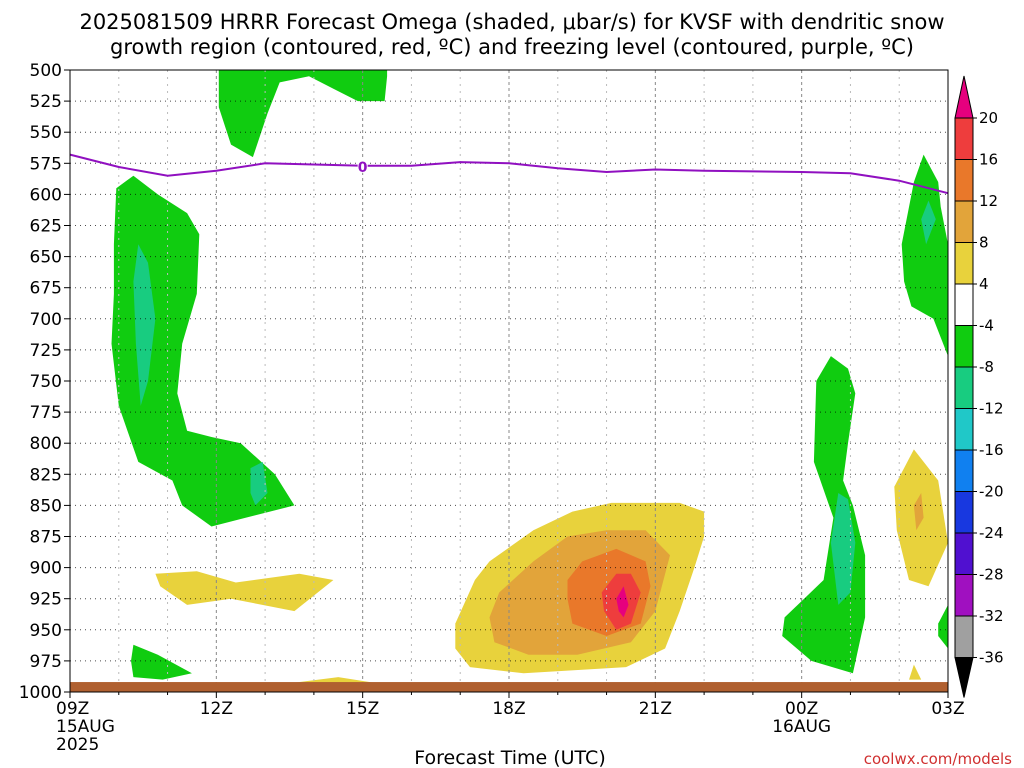 This screenshot has height=768, width=1024. I want to click on shade-green-right-bottom, so click(824, 515).